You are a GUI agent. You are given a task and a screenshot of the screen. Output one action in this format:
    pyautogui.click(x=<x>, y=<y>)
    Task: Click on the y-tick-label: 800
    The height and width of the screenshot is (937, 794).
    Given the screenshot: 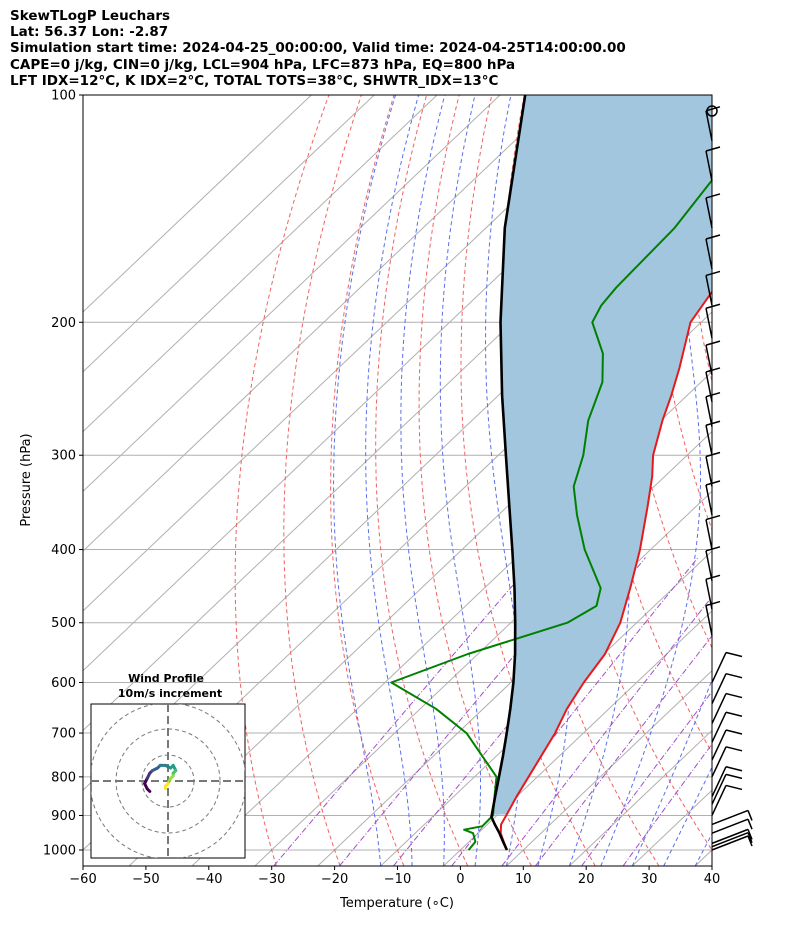 What is the action you would take?
    pyautogui.click(x=63, y=777)
    